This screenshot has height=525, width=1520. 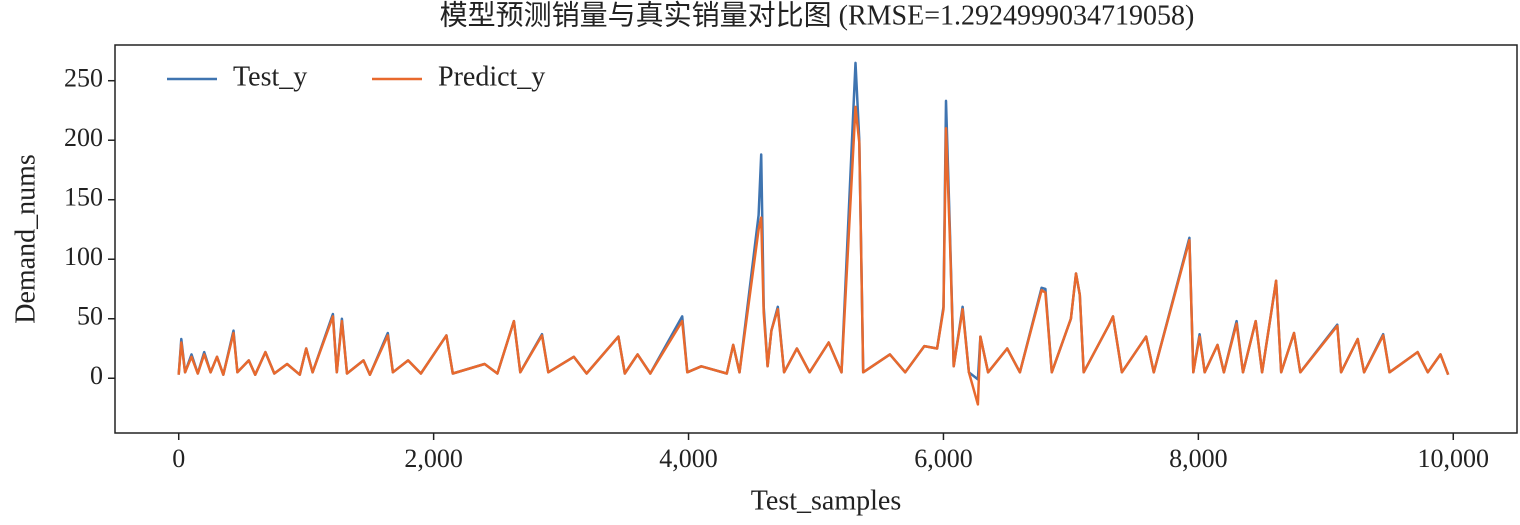 What do you see at coordinates (25, 239) in the screenshot?
I see `y-axis-label: Demand_nums` at bounding box center [25, 239].